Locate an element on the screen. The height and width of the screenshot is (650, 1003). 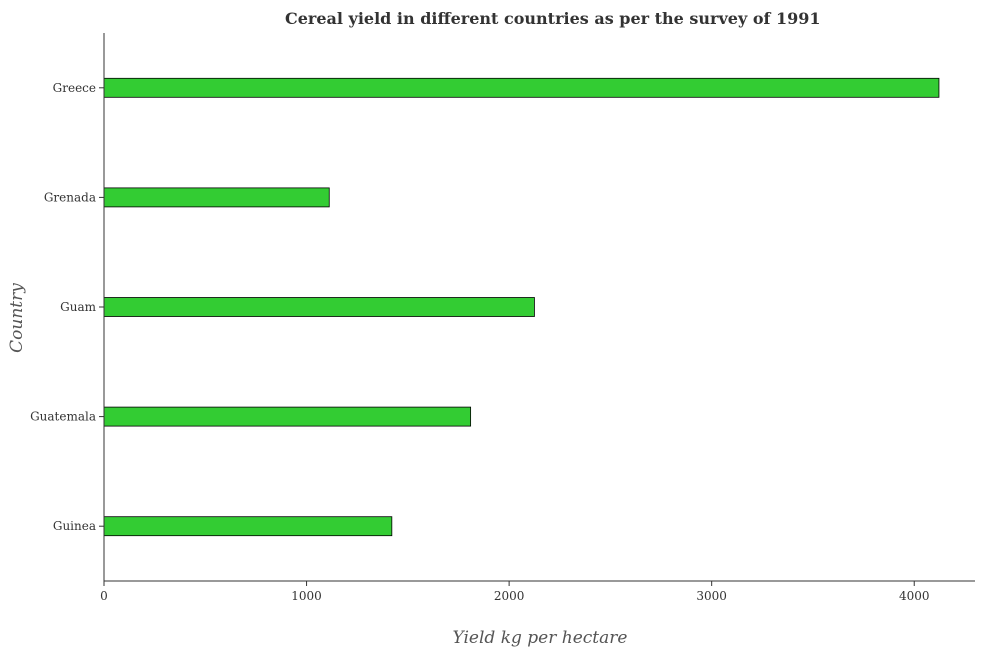
bar-guinea is located at coordinates (248, 526).